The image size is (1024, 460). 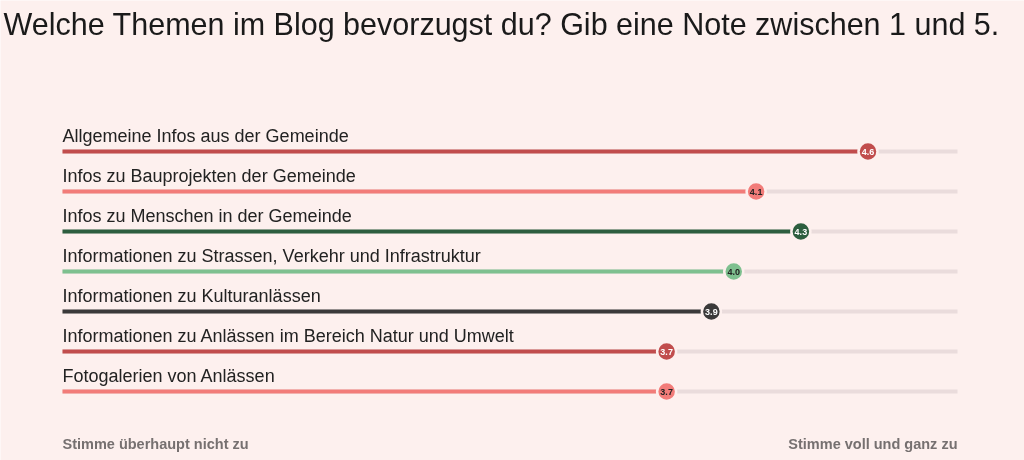 I want to click on y-tick-label: Infos zu Menschen in der Gemeinde, so click(x=207, y=215).